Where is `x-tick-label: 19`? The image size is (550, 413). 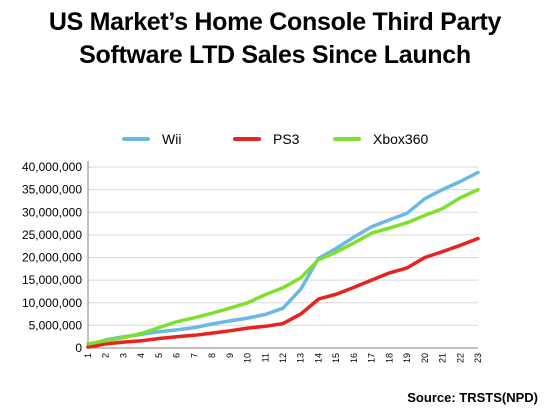 x-tick-label: 19 is located at coordinates (407, 358).